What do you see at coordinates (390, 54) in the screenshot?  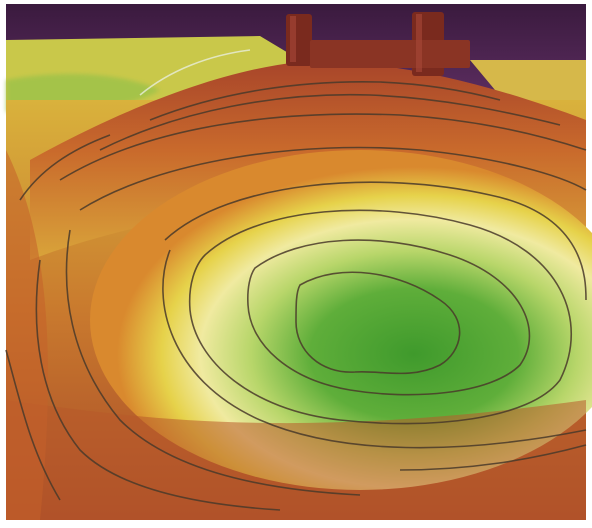 I see `wooden-block` at bounding box center [390, 54].